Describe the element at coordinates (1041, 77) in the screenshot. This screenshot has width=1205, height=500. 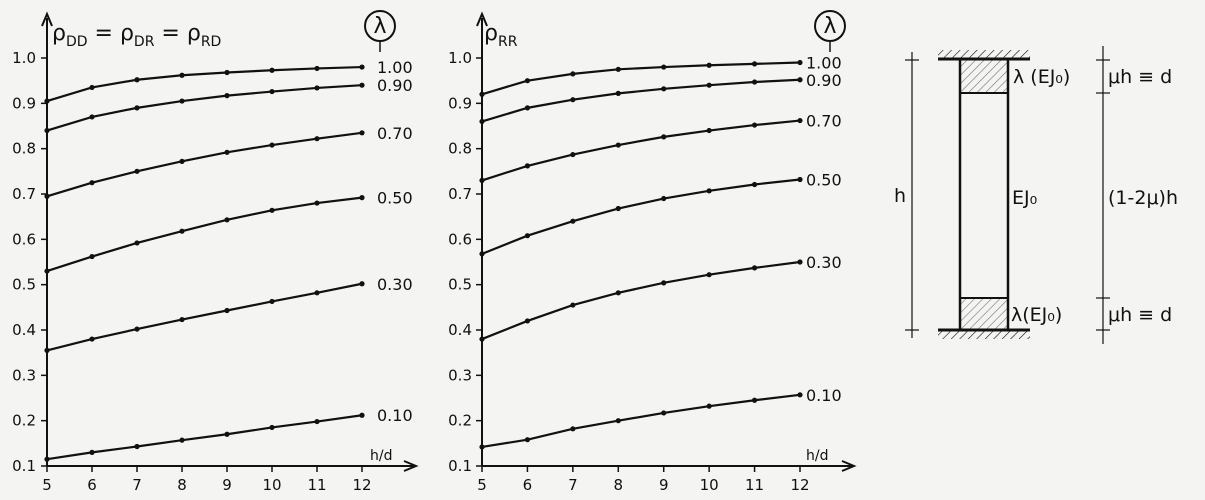
I see `label-top-stiffness: λ (EJ₀)` at that location.